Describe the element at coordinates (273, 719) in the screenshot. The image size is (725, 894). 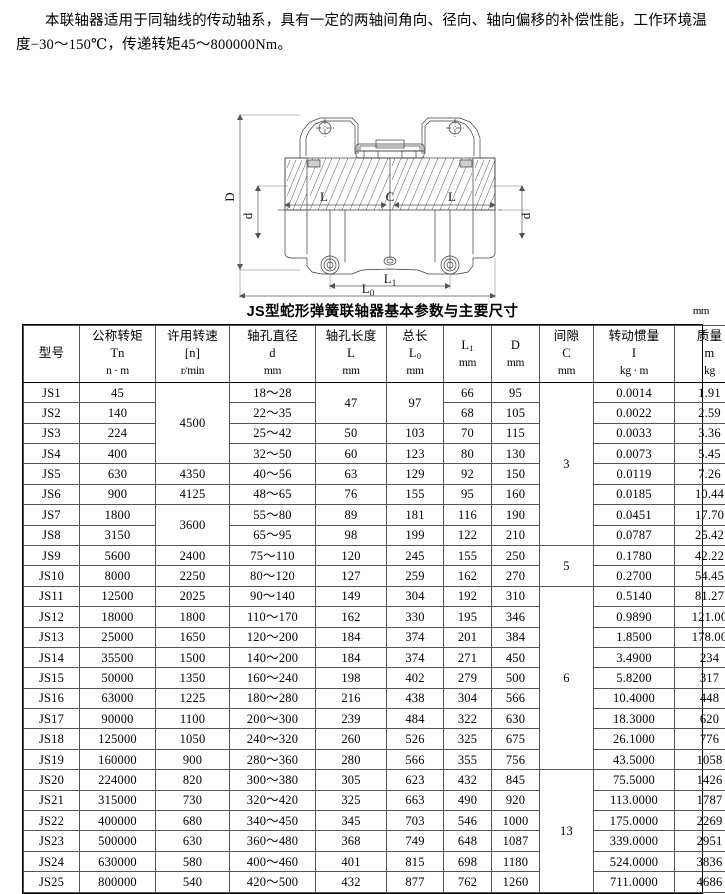
I see `cell-bore-diameter: 200～300` at that location.